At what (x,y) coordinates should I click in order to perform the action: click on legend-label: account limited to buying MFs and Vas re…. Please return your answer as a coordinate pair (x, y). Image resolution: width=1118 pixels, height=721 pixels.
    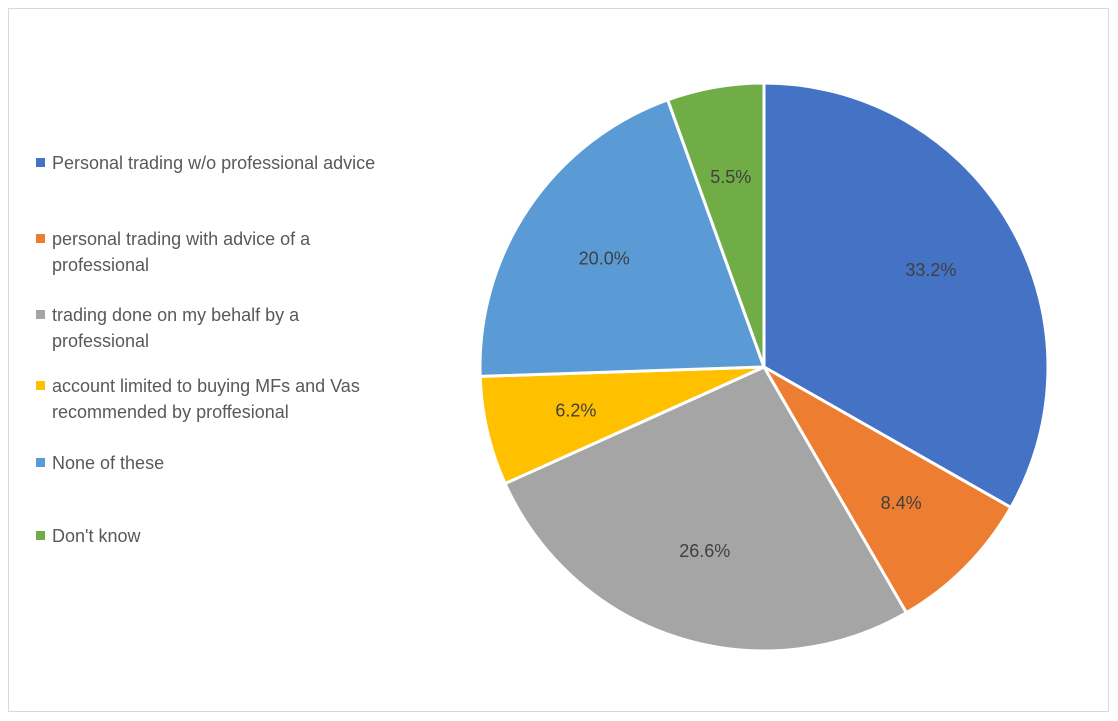
    Looking at the image, I should click on (206, 399).